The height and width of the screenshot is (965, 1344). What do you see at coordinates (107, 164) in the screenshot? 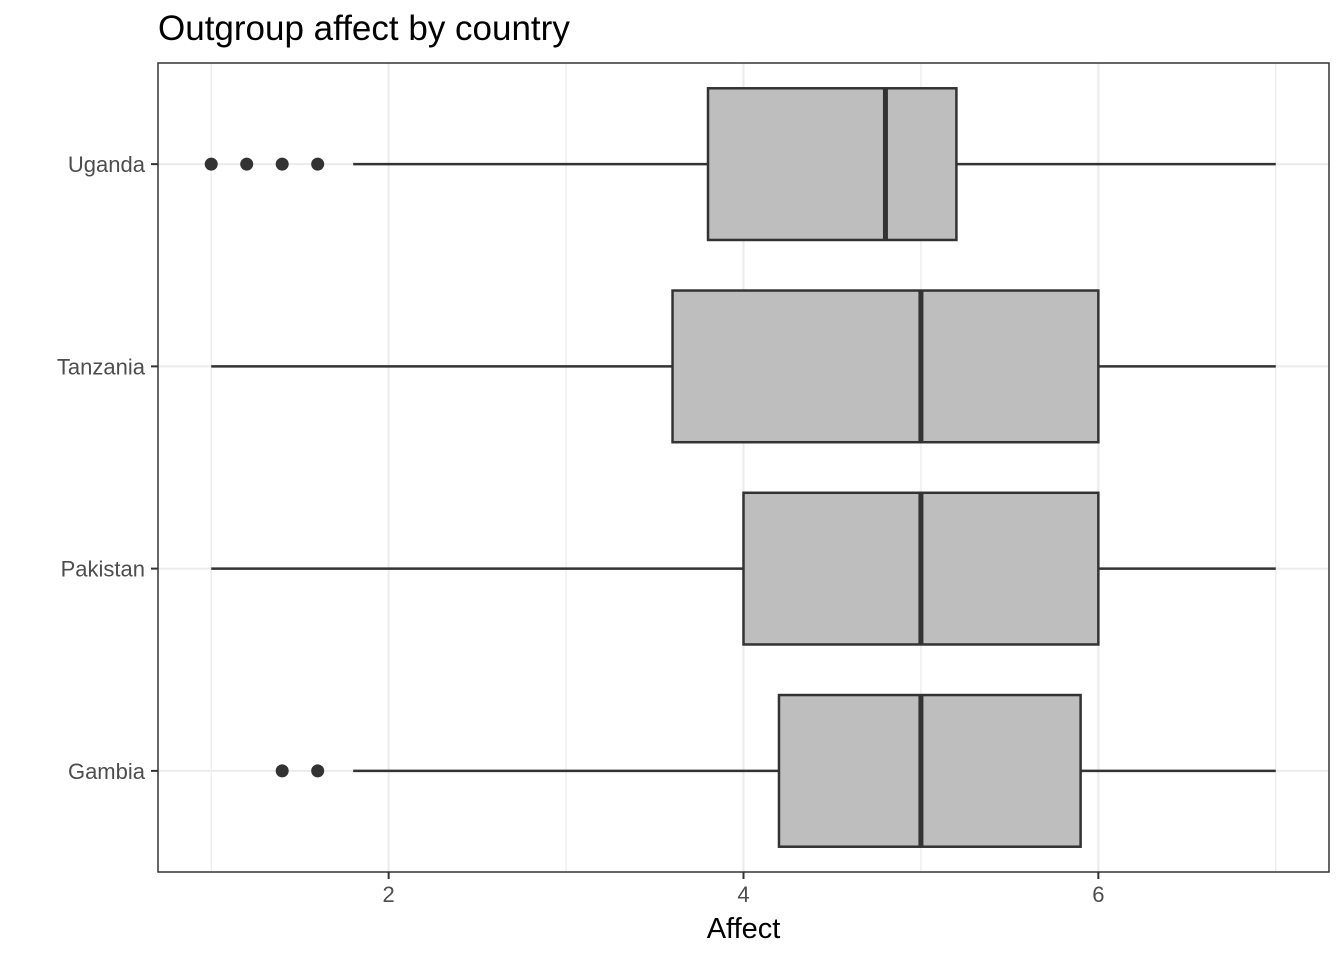
I see `y-tick-label: Uganda` at bounding box center [107, 164].